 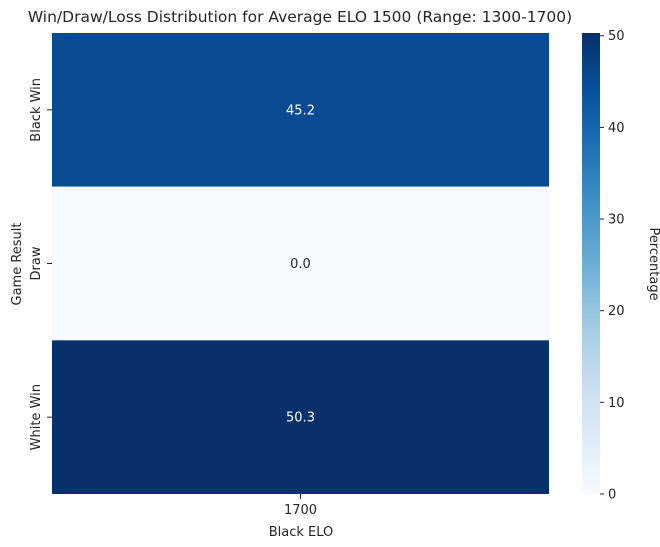 I want to click on colorbar: 0 10 20 30 40 50 Percentage, so click(x=621, y=266).